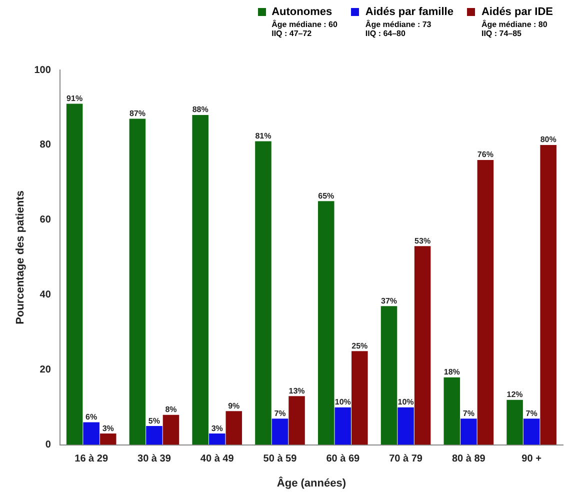  Describe the element at coordinates (91, 459) in the screenshot. I see `x-tick-label: 16 à 29` at that location.